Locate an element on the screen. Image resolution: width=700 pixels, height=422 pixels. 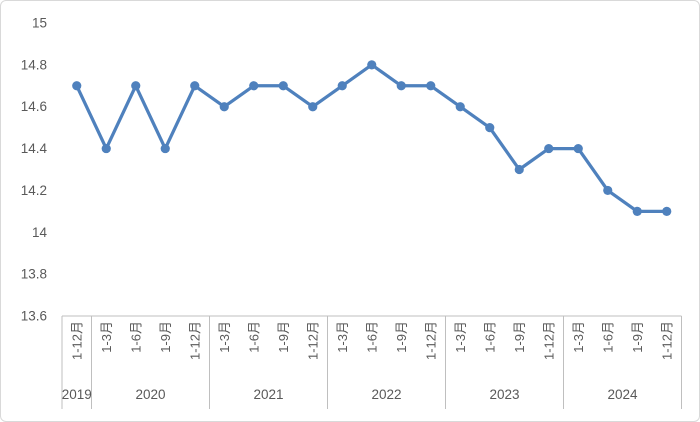
x-axis-year-label: 2023 is located at coordinates (504, 394).